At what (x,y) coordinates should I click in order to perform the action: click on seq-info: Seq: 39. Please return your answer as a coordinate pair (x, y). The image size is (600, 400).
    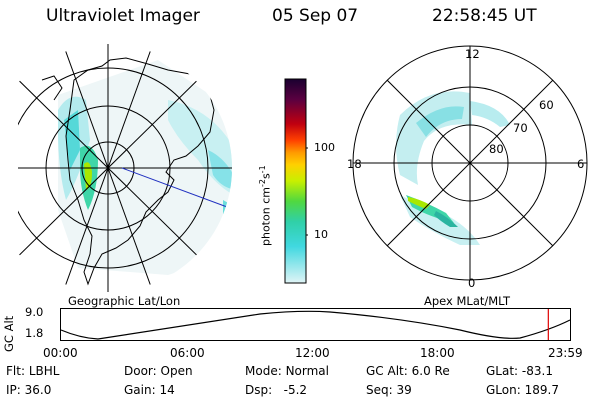
    Looking at the image, I should click on (389, 390).